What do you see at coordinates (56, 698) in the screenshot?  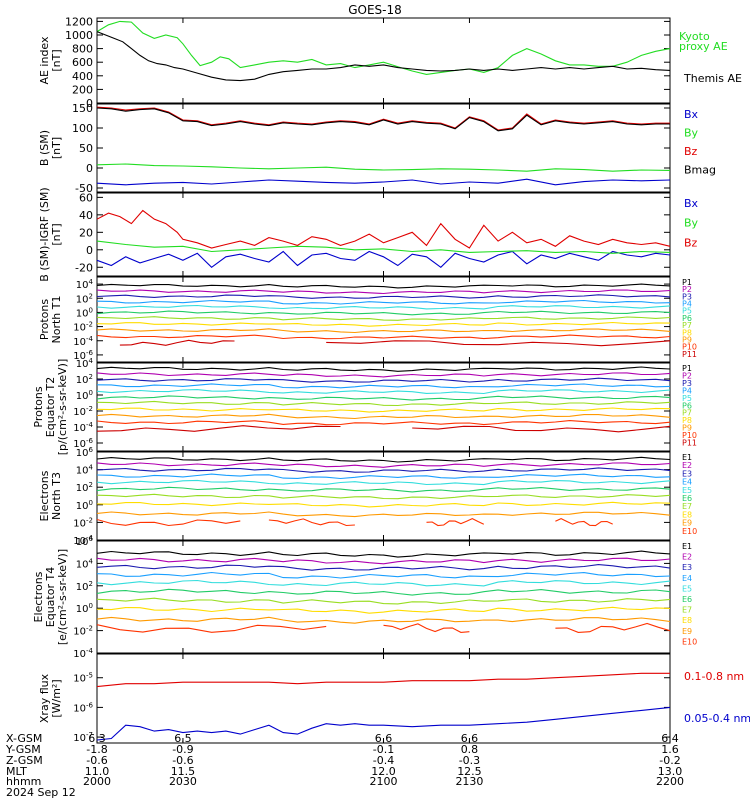 I see `y-axis-label: [W/m²]` at bounding box center [56, 698].